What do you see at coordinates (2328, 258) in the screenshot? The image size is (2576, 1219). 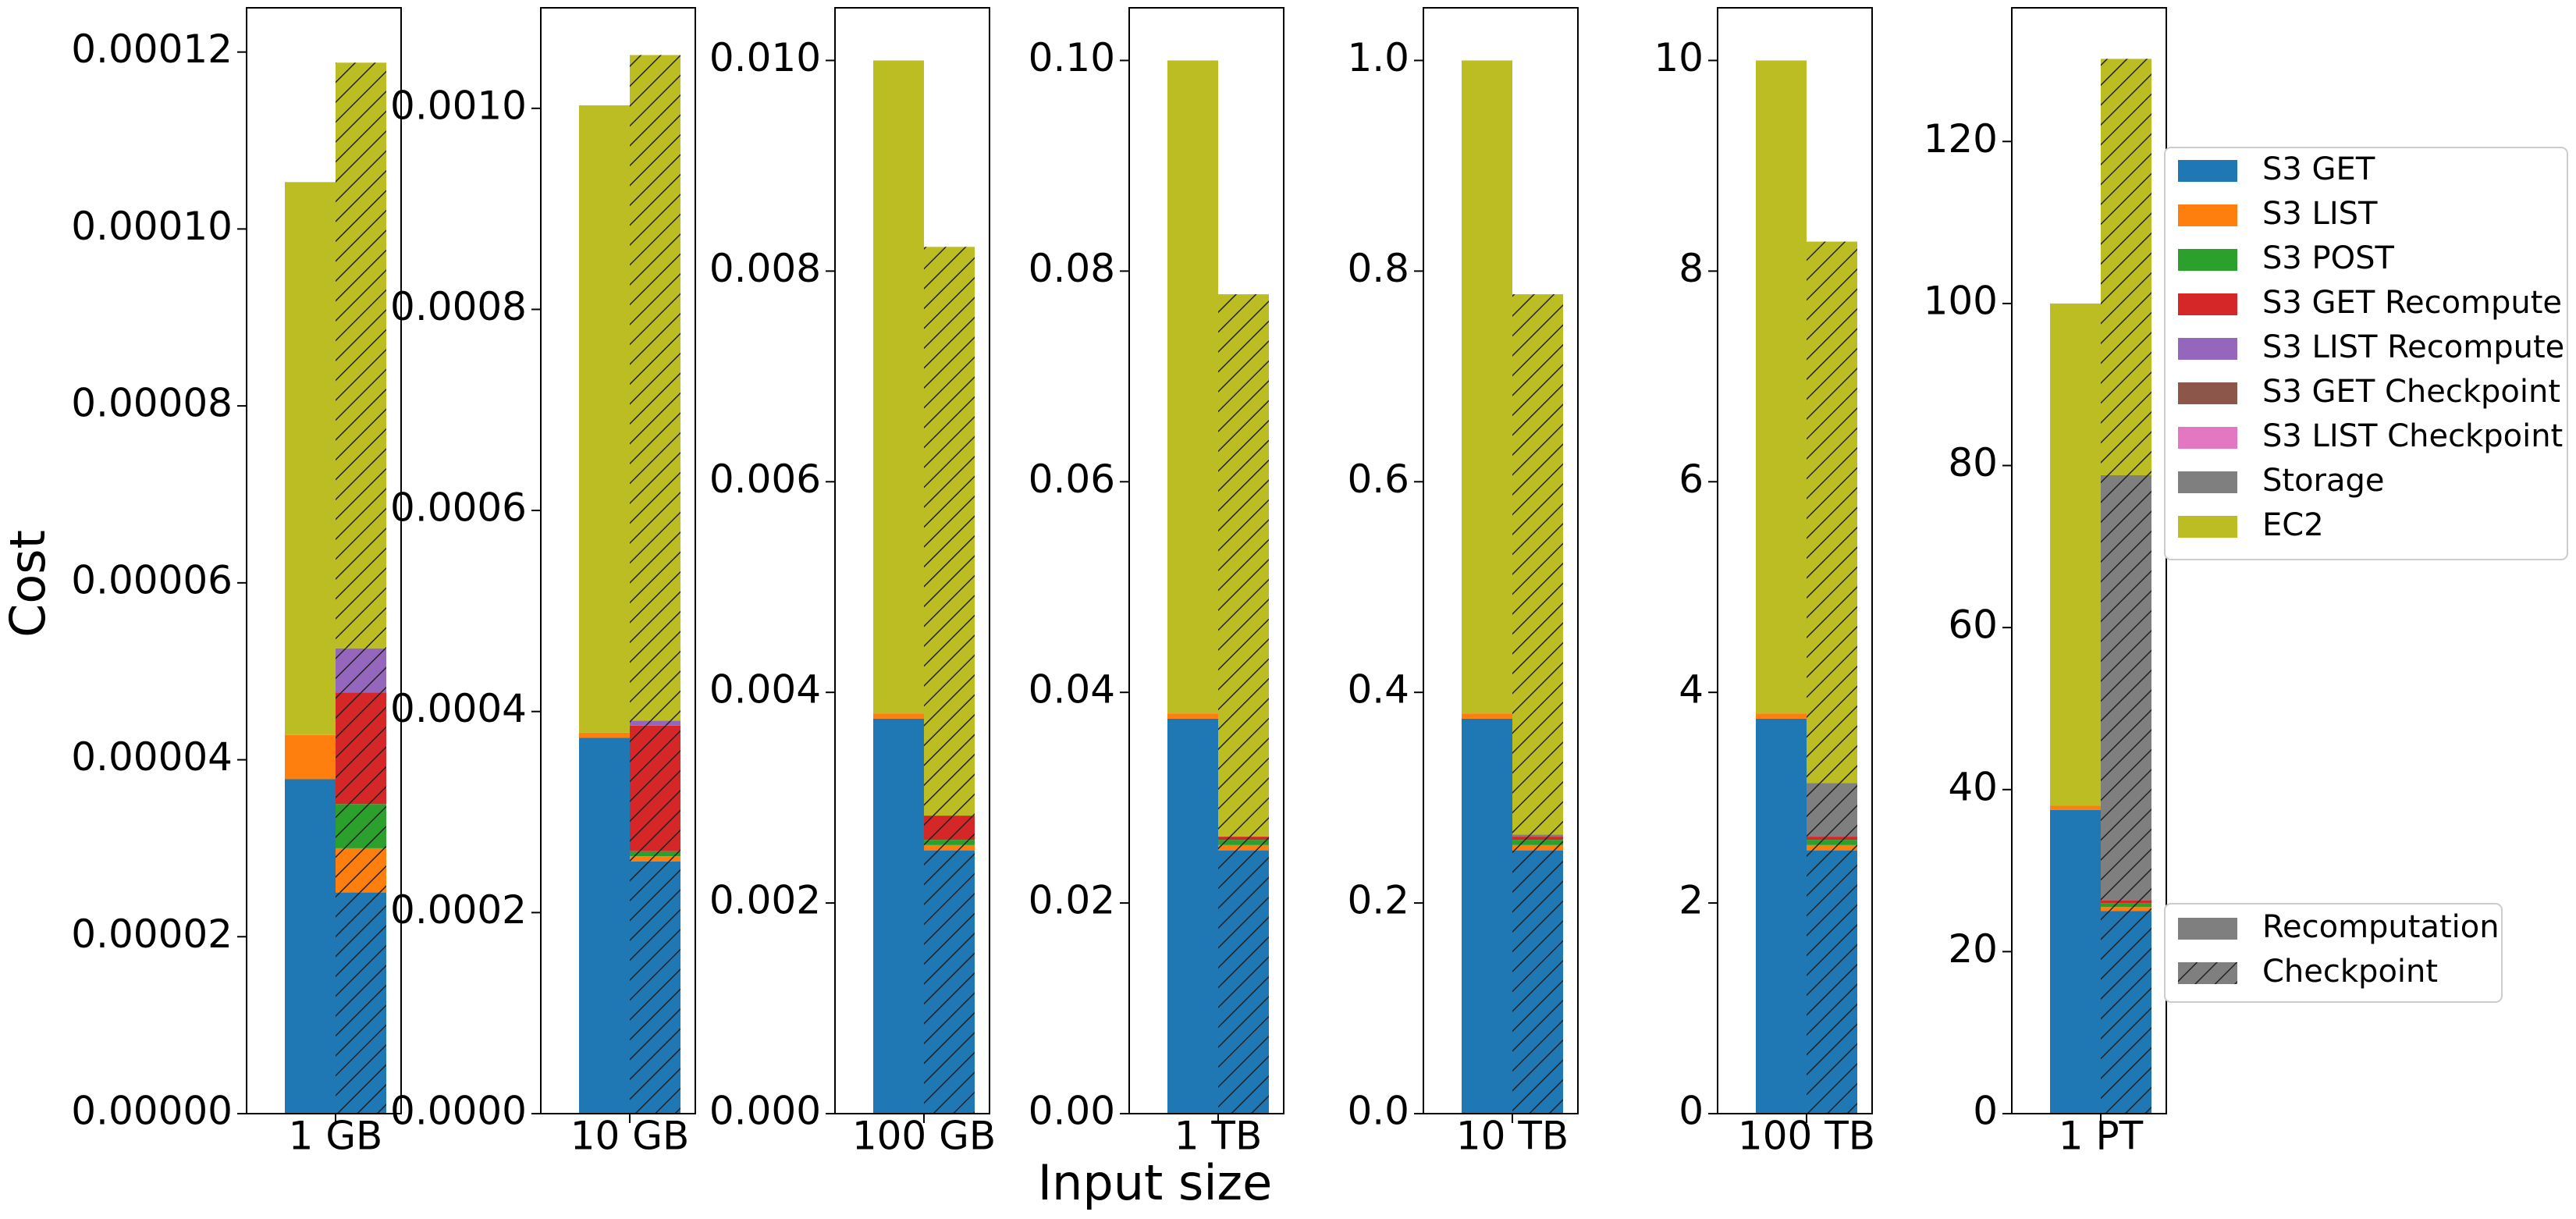 I see `legend-label: S3 POST` at bounding box center [2328, 258].